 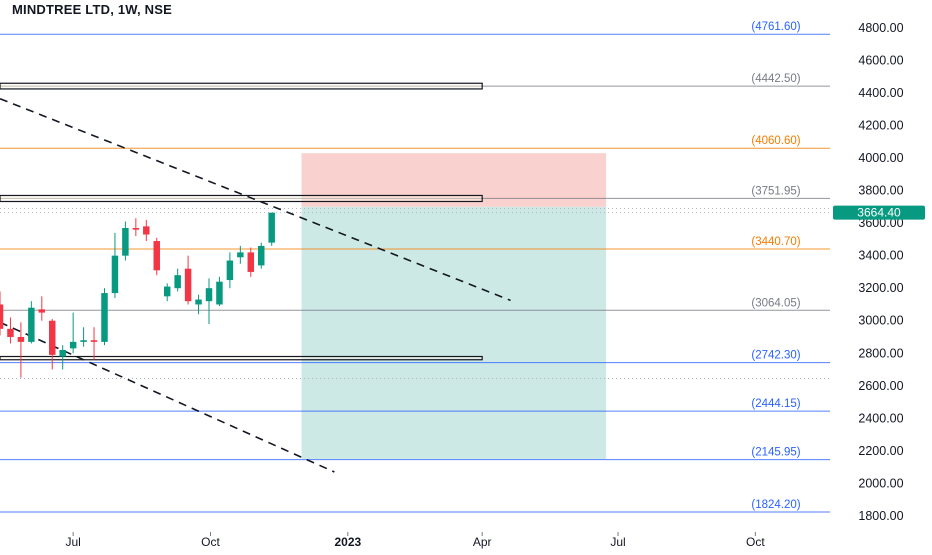 What do you see at coordinates (775, 356) in the screenshot?
I see `level-label: (2742.30)` at bounding box center [775, 356].